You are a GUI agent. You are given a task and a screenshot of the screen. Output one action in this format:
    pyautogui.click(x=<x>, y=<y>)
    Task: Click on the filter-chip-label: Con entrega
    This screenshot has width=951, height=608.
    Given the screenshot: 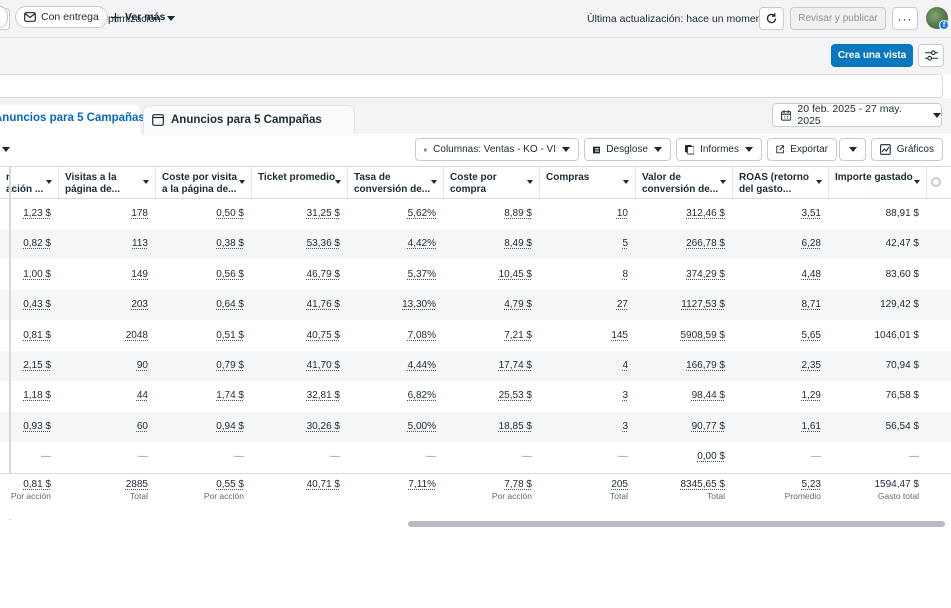 What is the action you would take?
    pyautogui.click(x=70, y=17)
    